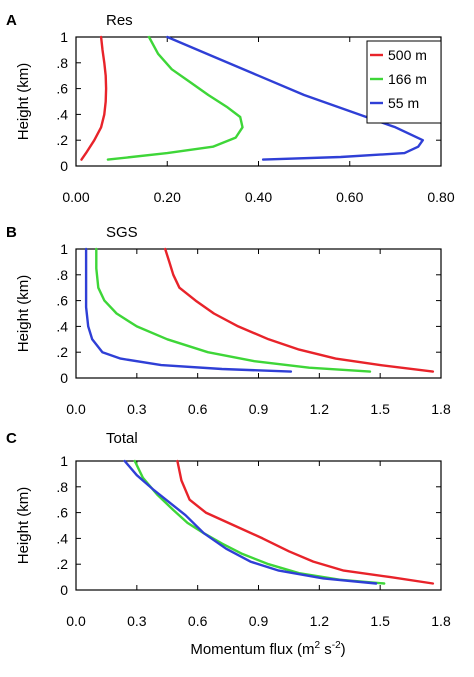 The height and width of the screenshot is (677, 474). What do you see at coordinates (407, 55) in the screenshot?
I see `legend-label: 500 m` at bounding box center [407, 55].